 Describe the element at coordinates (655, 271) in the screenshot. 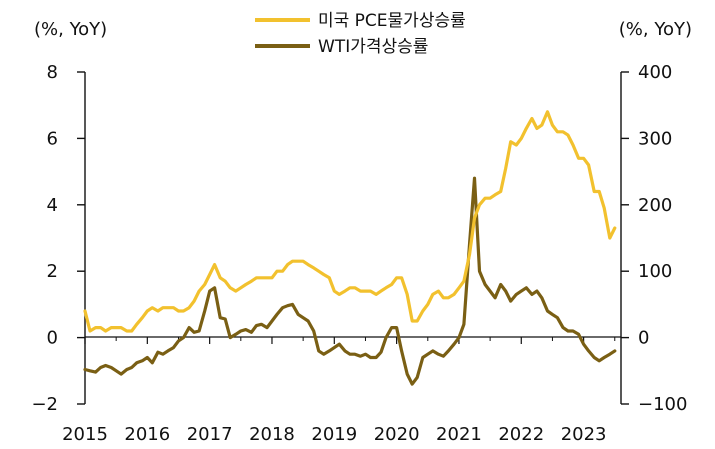

I see `right-tick-label: 100` at that location.